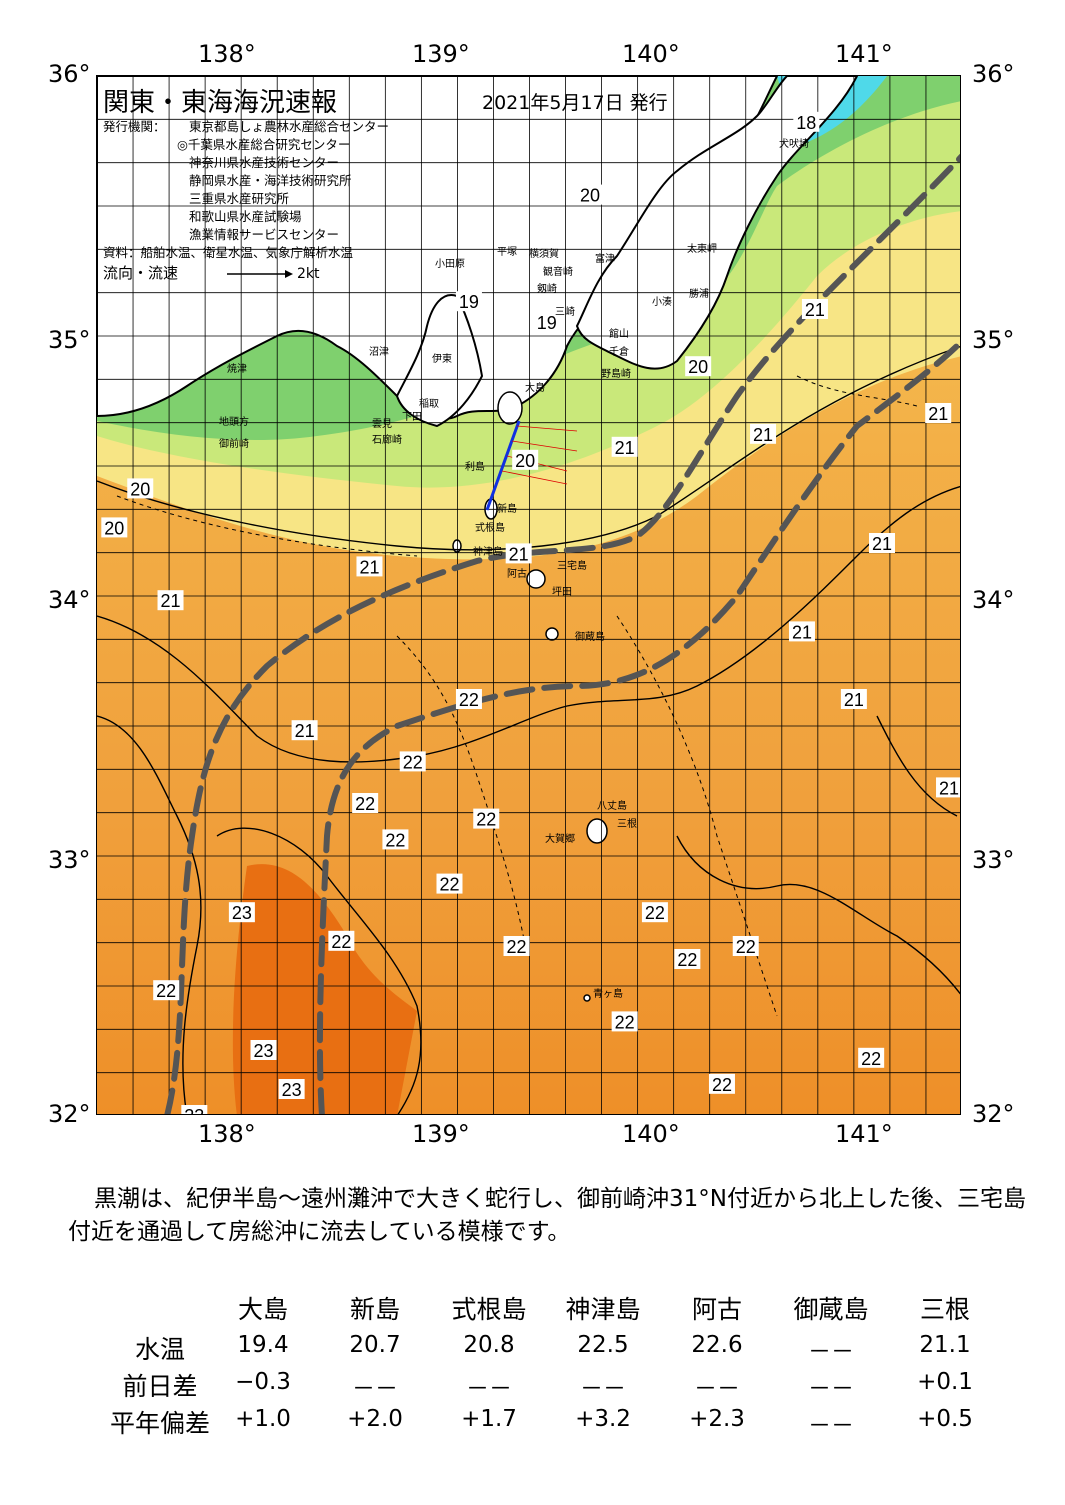 The height and width of the screenshot is (1505, 1065). Describe the element at coordinates (375, 1345) in the screenshot. I see `table-cell: 20.7` at that location.